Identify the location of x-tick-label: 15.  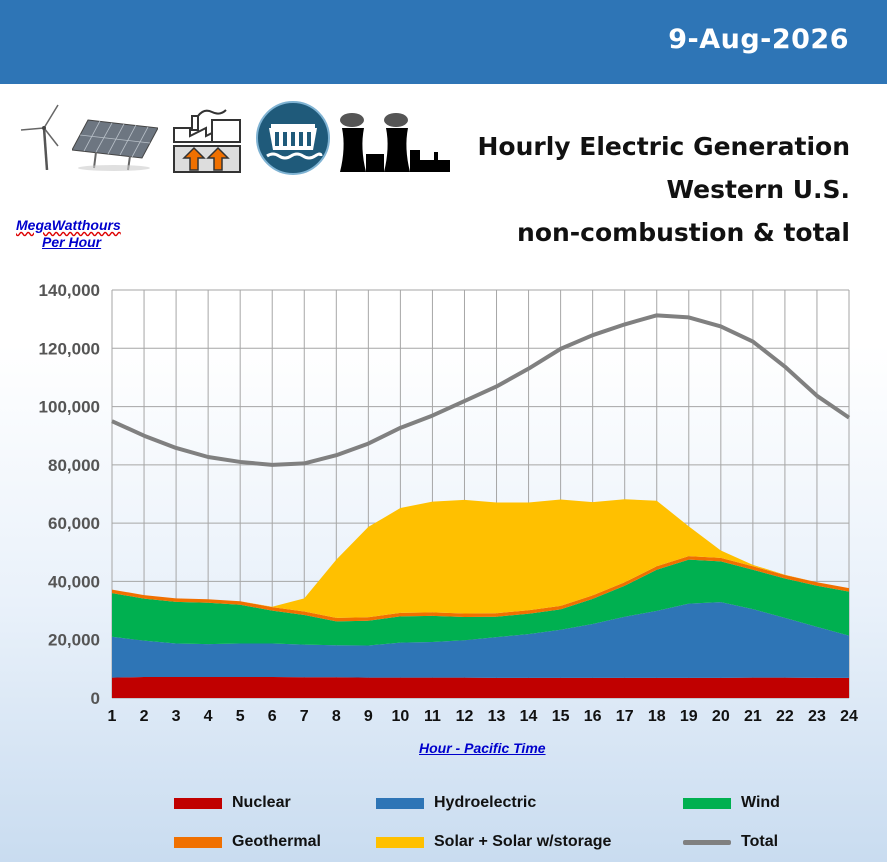
(561, 716).